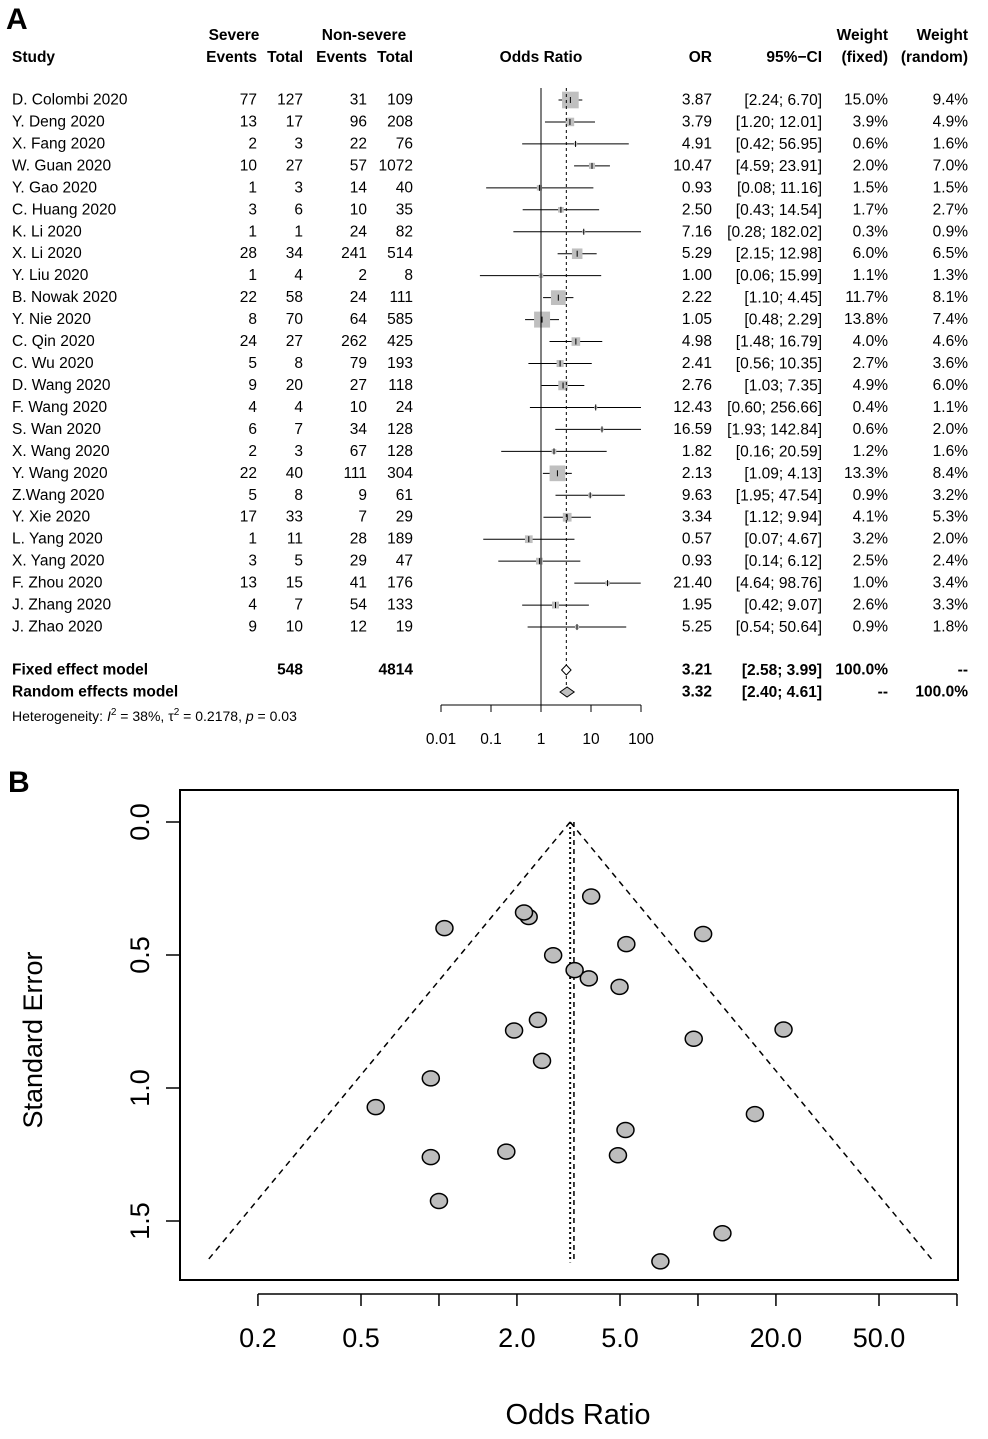 Image resolution: width=988 pixels, height=1439 pixels. What do you see at coordinates (359, 297) in the screenshot?
I see `nonsevere-events: 24` at bounding box center [359, 297].